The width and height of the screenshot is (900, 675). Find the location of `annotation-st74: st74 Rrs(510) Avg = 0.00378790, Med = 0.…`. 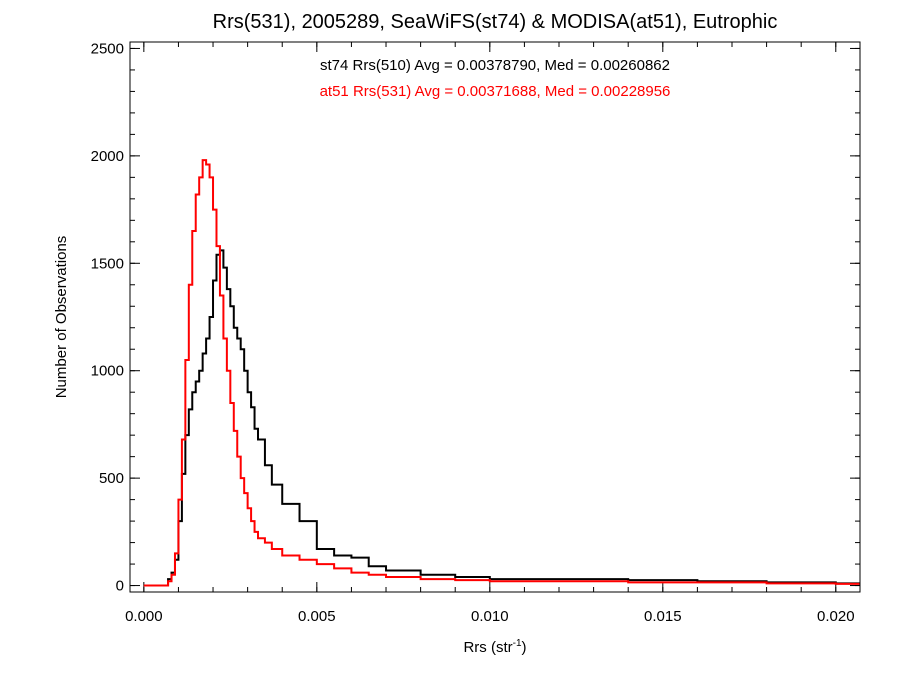

annotation-st74: st74 Rrs(510) Avg = 0.00378790, Med = 0.… is located at coordinates (495, 65).